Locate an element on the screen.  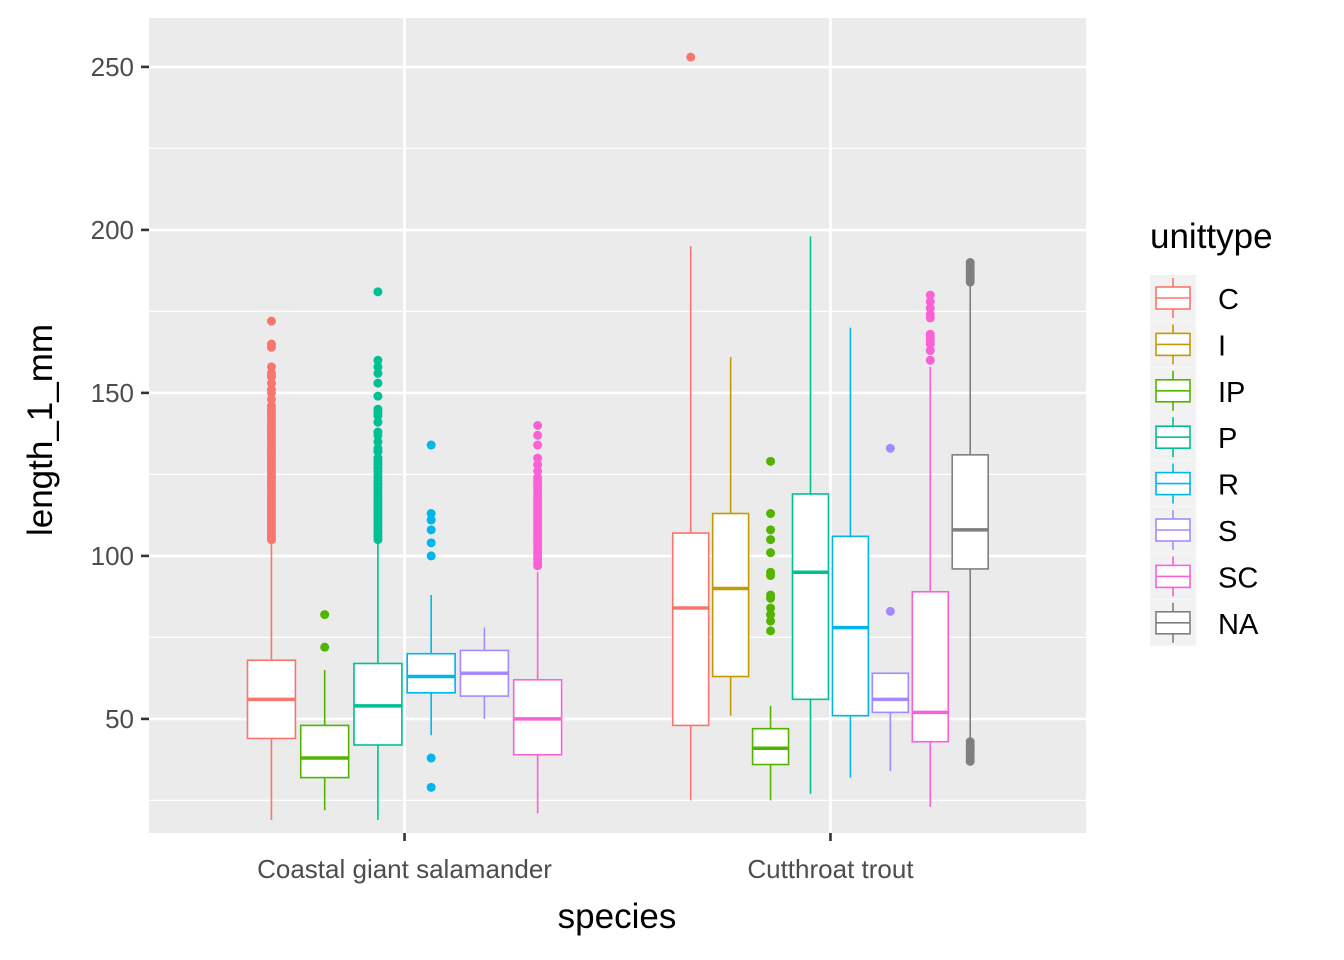
y-axis: 50 100 150 200 250 is located at coordinates (120, 393).